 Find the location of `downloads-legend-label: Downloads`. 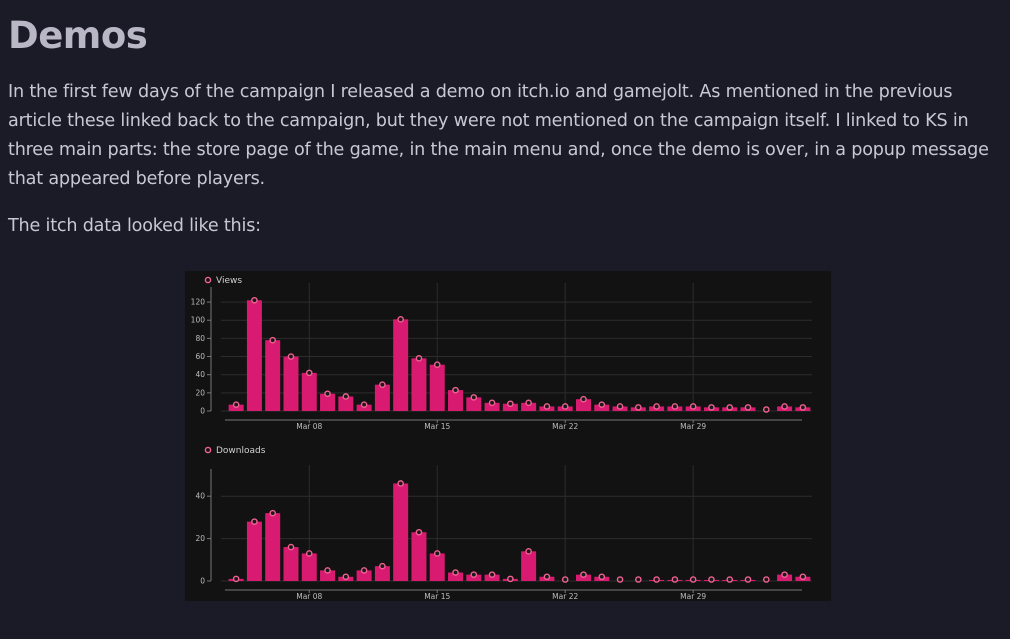

downloads-legend-label: Downloads is located at coordinates (241, 451).